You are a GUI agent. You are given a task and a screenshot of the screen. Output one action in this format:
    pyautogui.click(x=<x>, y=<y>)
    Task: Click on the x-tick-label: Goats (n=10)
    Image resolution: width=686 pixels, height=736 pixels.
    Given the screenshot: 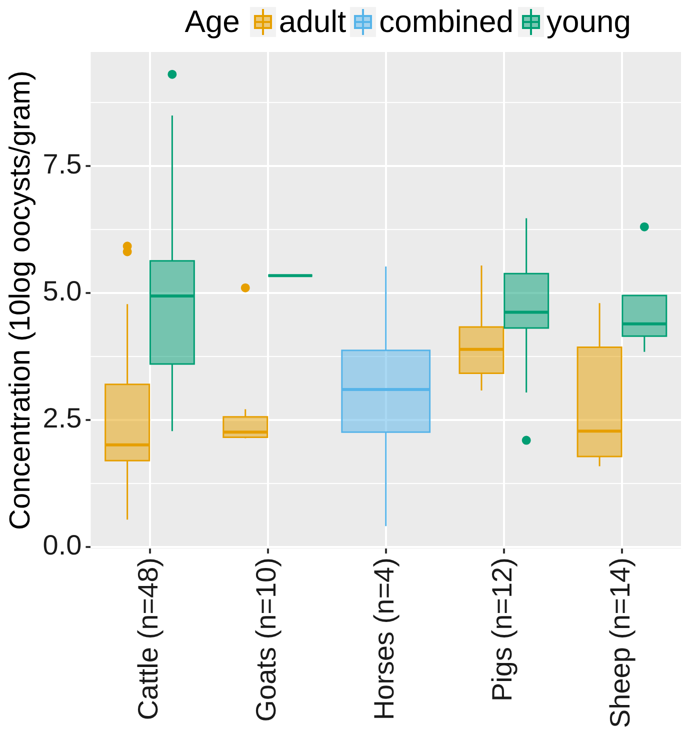 What is the action you would take?
    pyautogui.click(x=266, y=640)
    